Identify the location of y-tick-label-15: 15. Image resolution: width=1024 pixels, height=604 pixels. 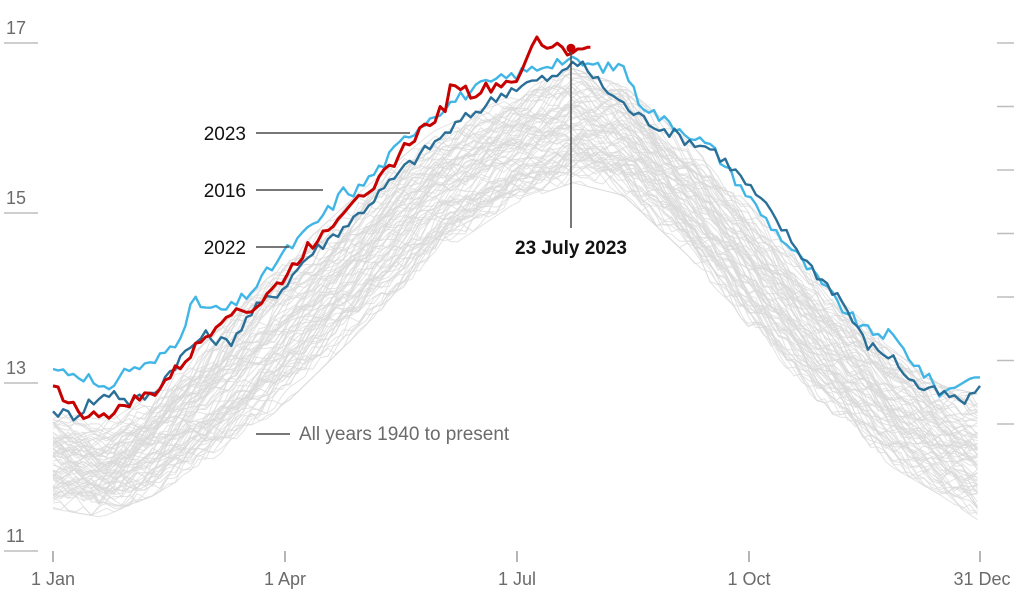
(16, 198).